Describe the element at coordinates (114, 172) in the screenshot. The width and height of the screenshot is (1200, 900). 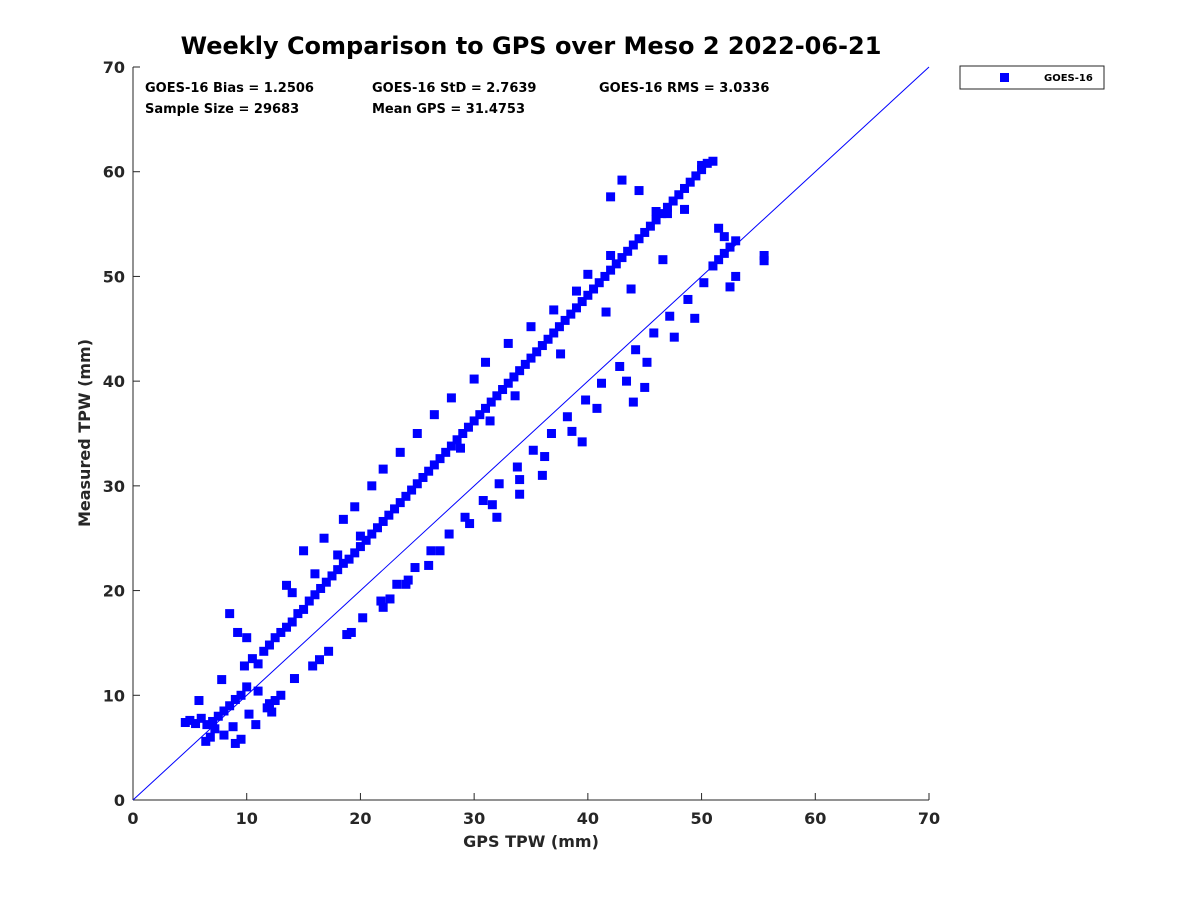
I see `y-tick-label: 60` at that location.